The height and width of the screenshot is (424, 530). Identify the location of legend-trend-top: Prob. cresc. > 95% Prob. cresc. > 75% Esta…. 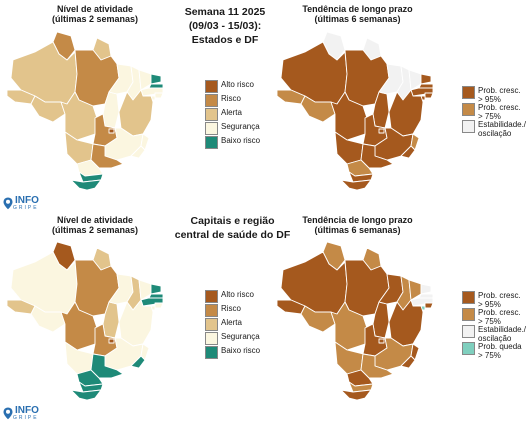
(495, 112).